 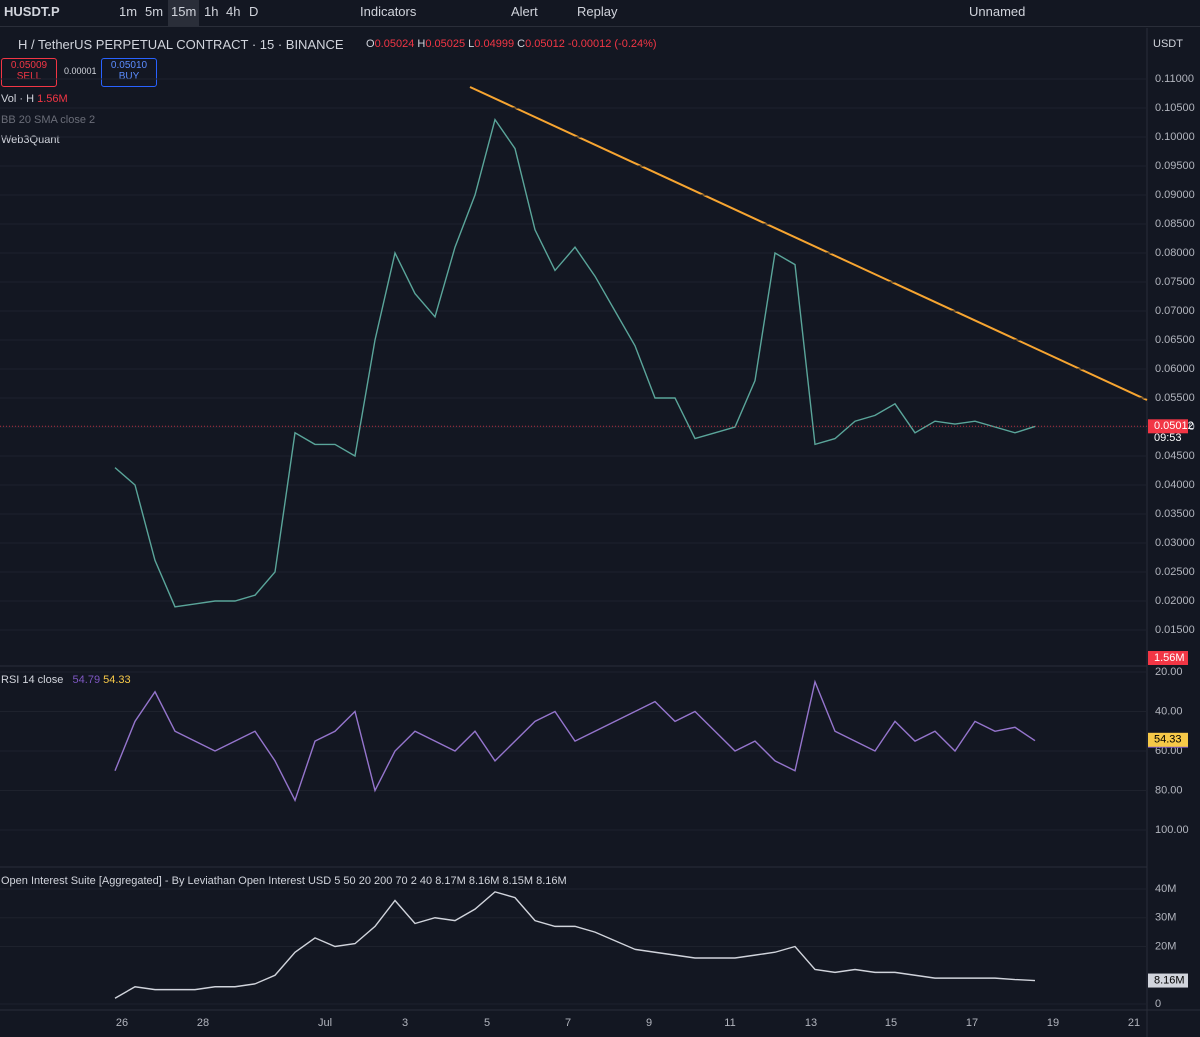 I want to click on y-tick-label: 0.06500, so click(x=1175, y=340).